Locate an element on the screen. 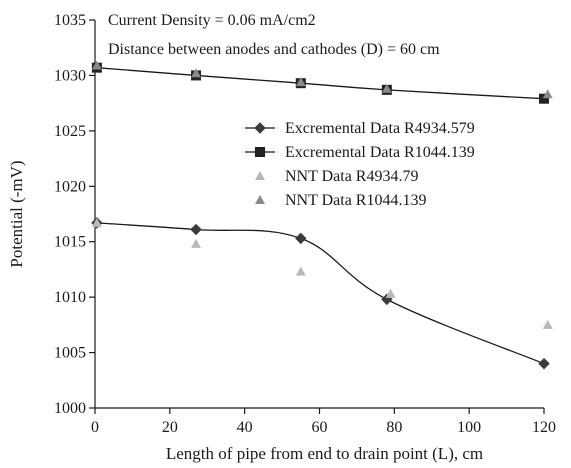 The width and height of the screenshot is (571, 468). y-tick-label: 1030 is located at coordinates (70, 75).